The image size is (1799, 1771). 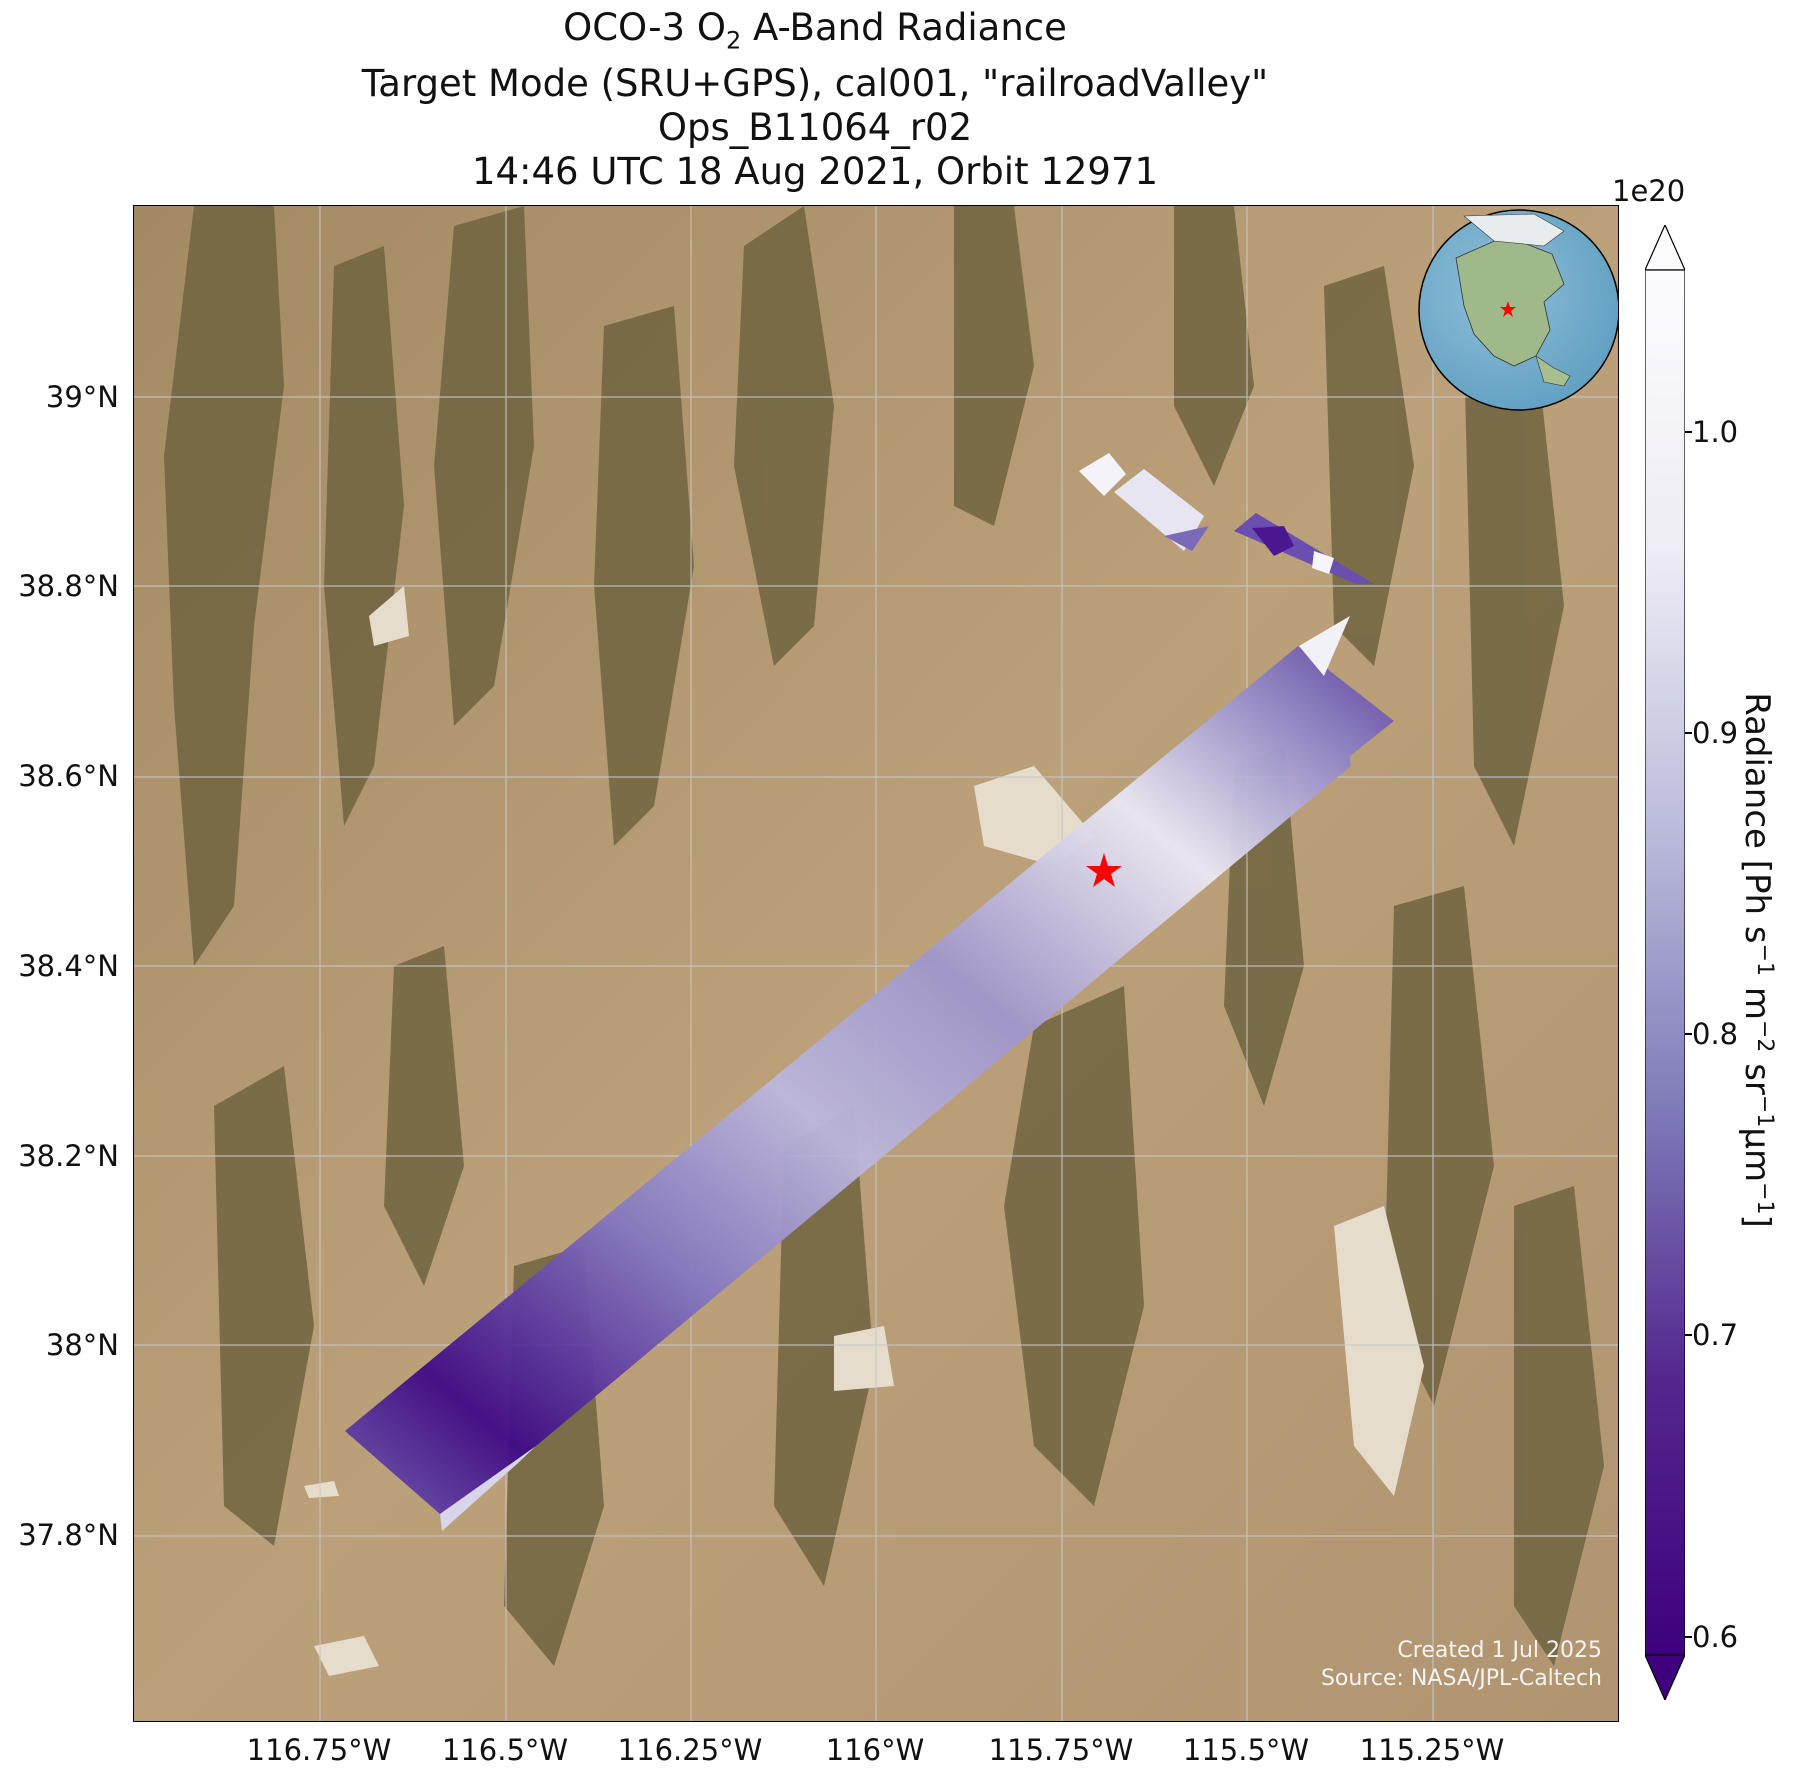 I want to click on y-tick-label: 39°N, so click(x=82, y=397).